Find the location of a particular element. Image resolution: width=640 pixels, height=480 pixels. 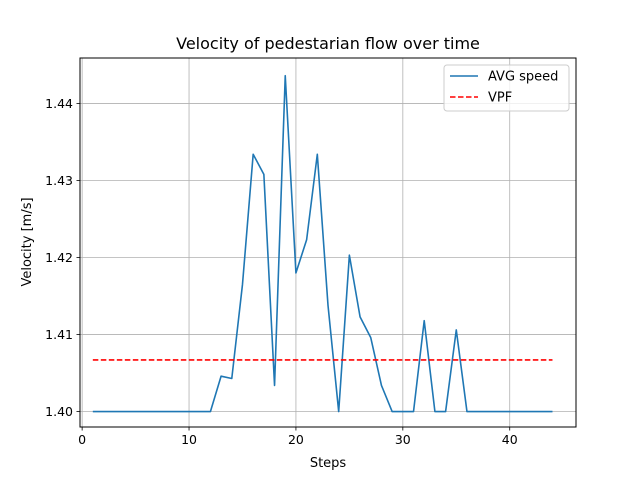

x-tick-label: 30 is located at coordinates (403, 439).